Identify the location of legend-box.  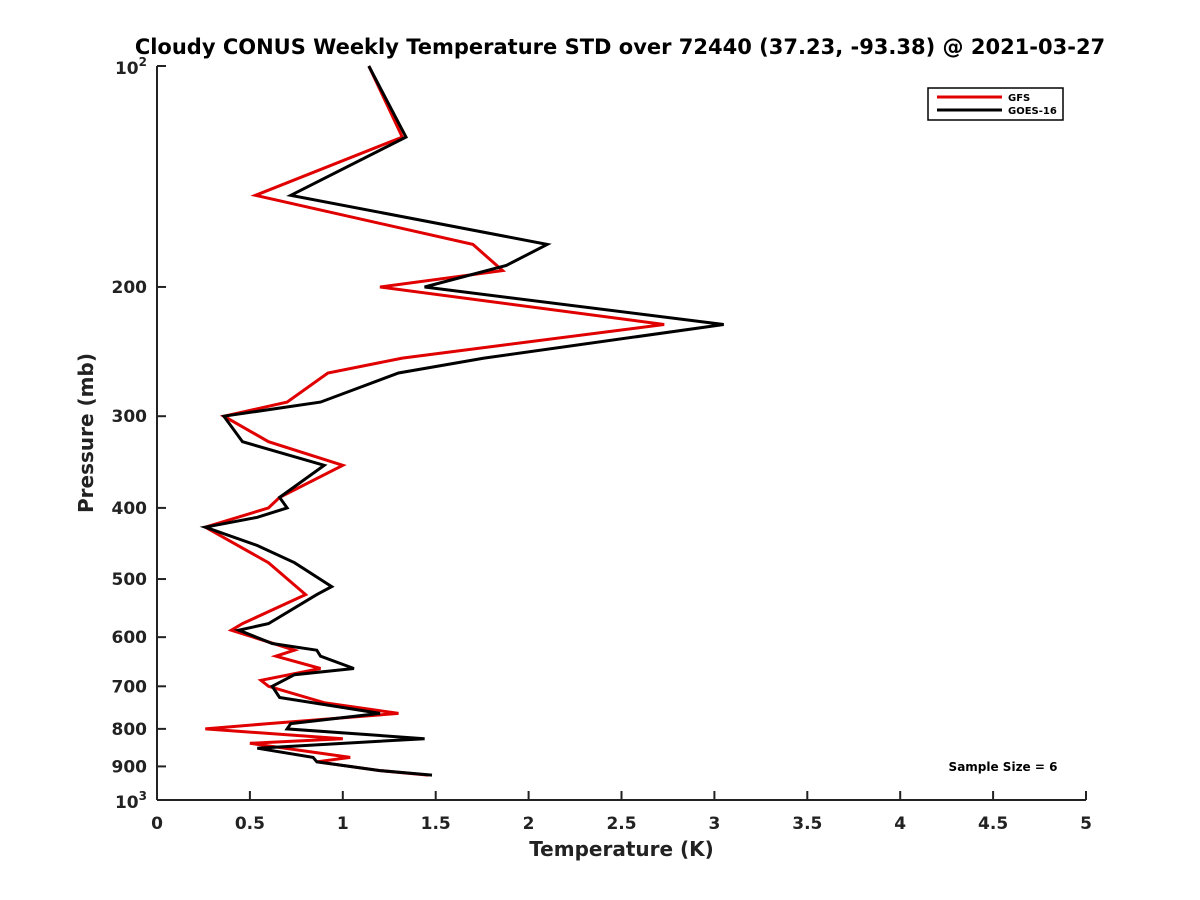
(995, 104).